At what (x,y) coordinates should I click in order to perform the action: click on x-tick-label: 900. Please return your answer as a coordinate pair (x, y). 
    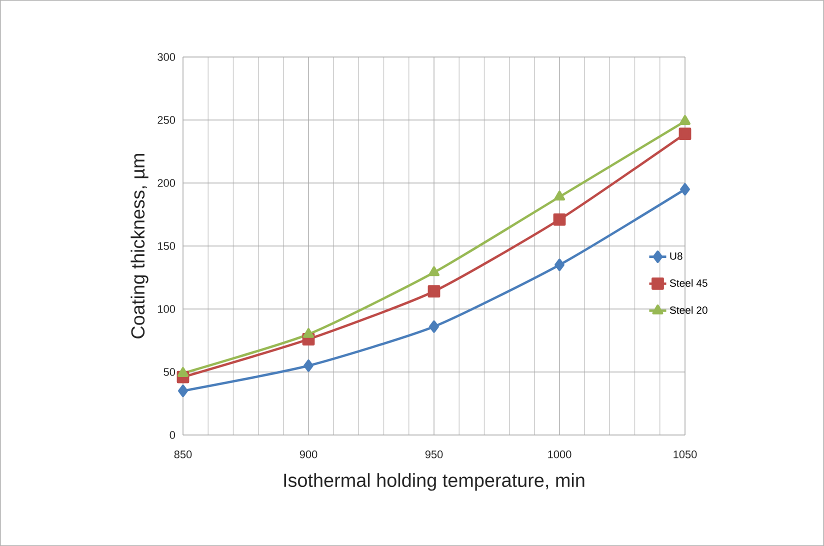
    Looking at the image, I should click on (309, 454).